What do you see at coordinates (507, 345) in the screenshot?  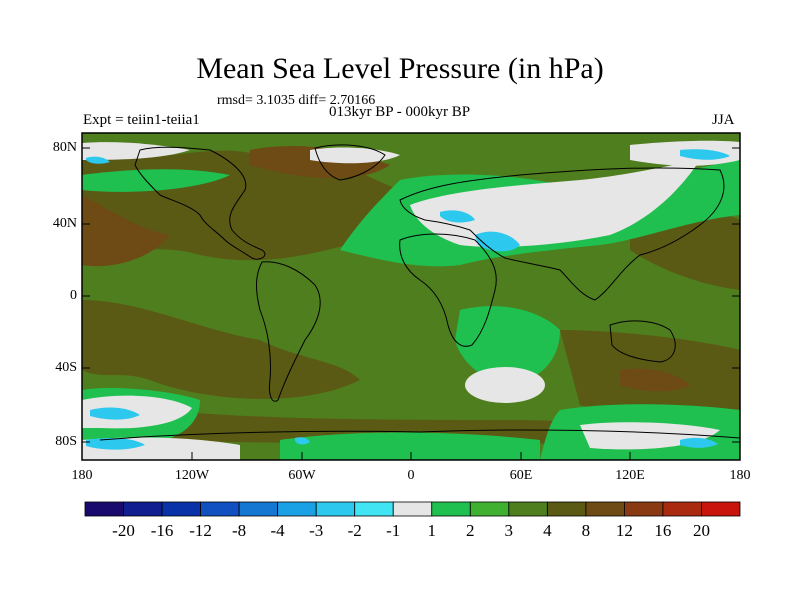 I see `field-south-atlantic-green` at bounding box center [507, 345].